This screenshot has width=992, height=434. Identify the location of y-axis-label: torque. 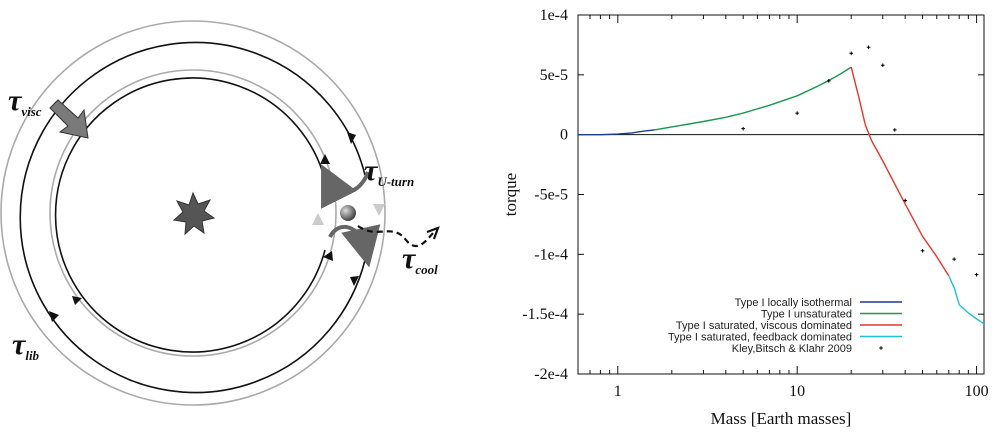
(510, 194).